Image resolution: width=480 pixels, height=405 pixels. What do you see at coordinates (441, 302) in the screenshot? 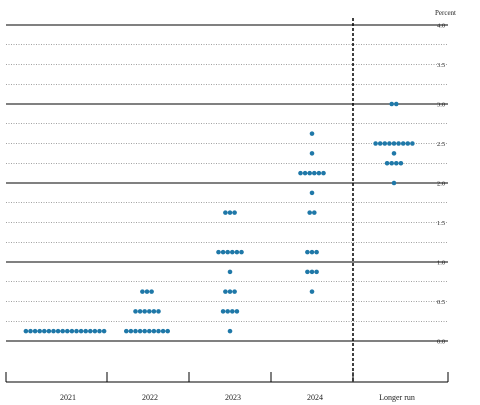
I see `y-tick-label: 0.5` at bounding box center [441, 302].